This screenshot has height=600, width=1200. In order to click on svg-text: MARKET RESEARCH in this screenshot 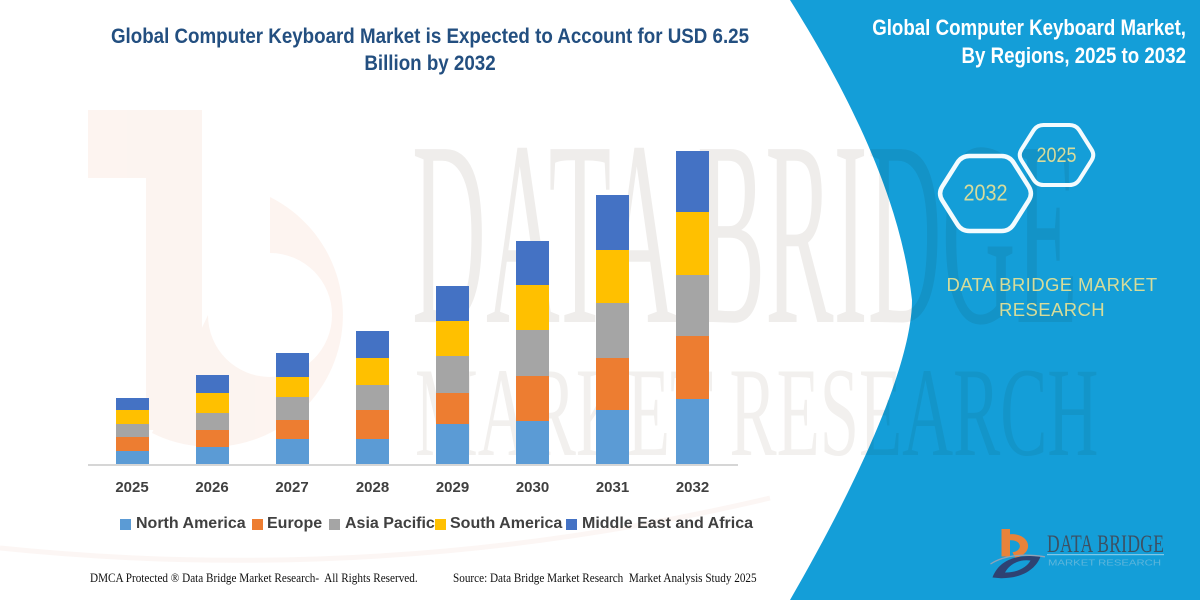, I will do `click(1104, 563)`.